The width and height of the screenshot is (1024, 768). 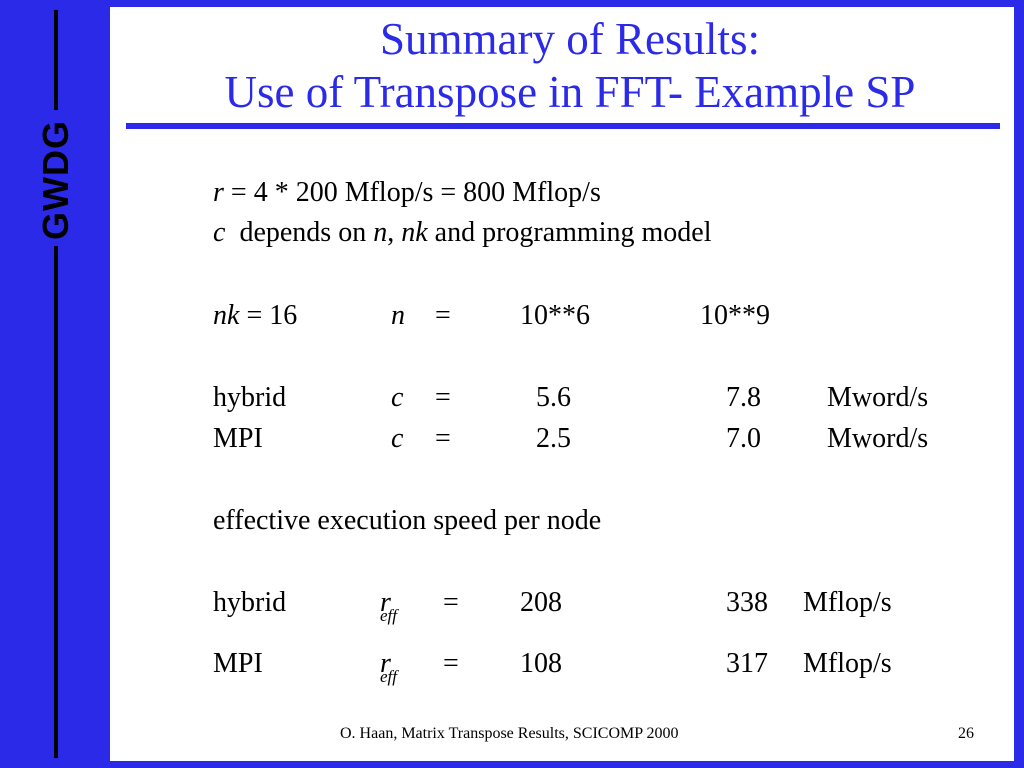 I want to click on r-var: r, so click(x=218, y=192).